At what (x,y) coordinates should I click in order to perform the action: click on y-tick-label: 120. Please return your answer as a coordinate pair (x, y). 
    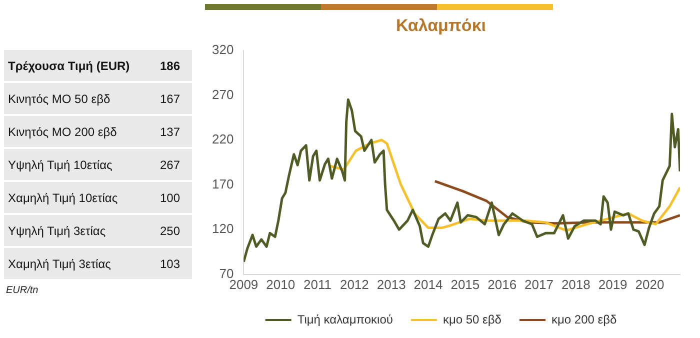
    Looking at the image, I should click on (223, 228).